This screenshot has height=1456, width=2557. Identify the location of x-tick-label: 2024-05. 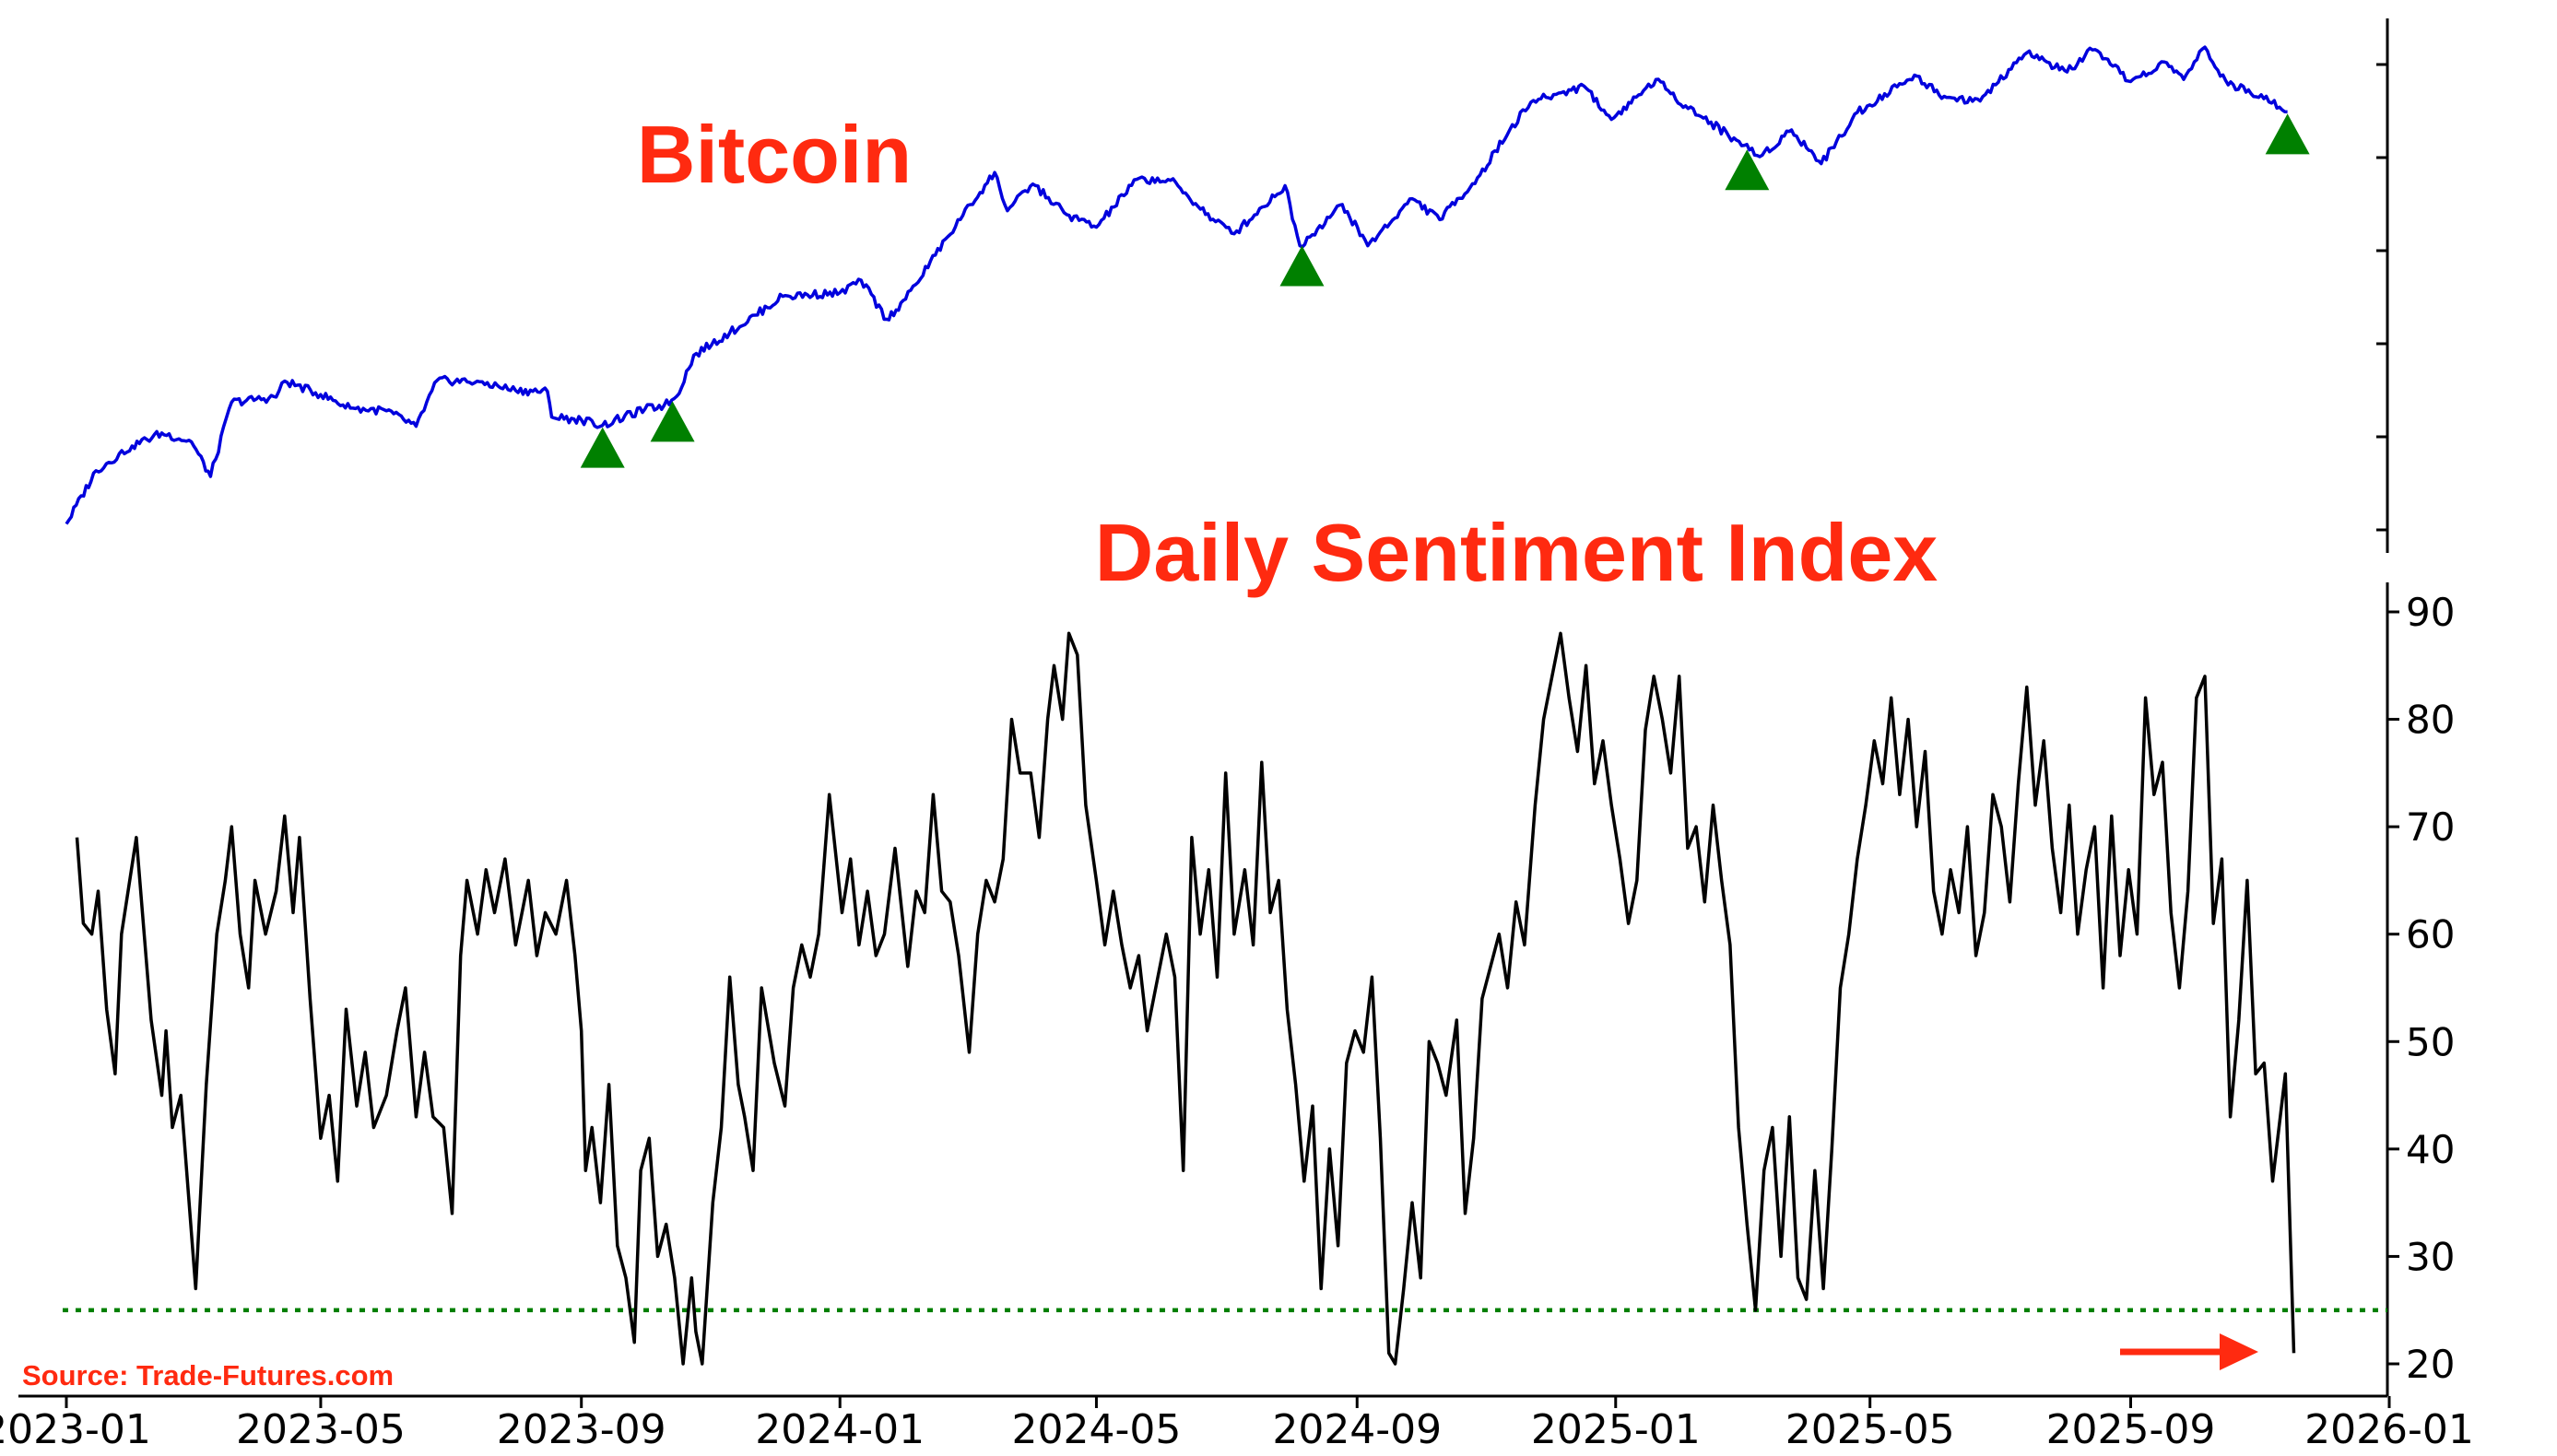
(1097, 1429).